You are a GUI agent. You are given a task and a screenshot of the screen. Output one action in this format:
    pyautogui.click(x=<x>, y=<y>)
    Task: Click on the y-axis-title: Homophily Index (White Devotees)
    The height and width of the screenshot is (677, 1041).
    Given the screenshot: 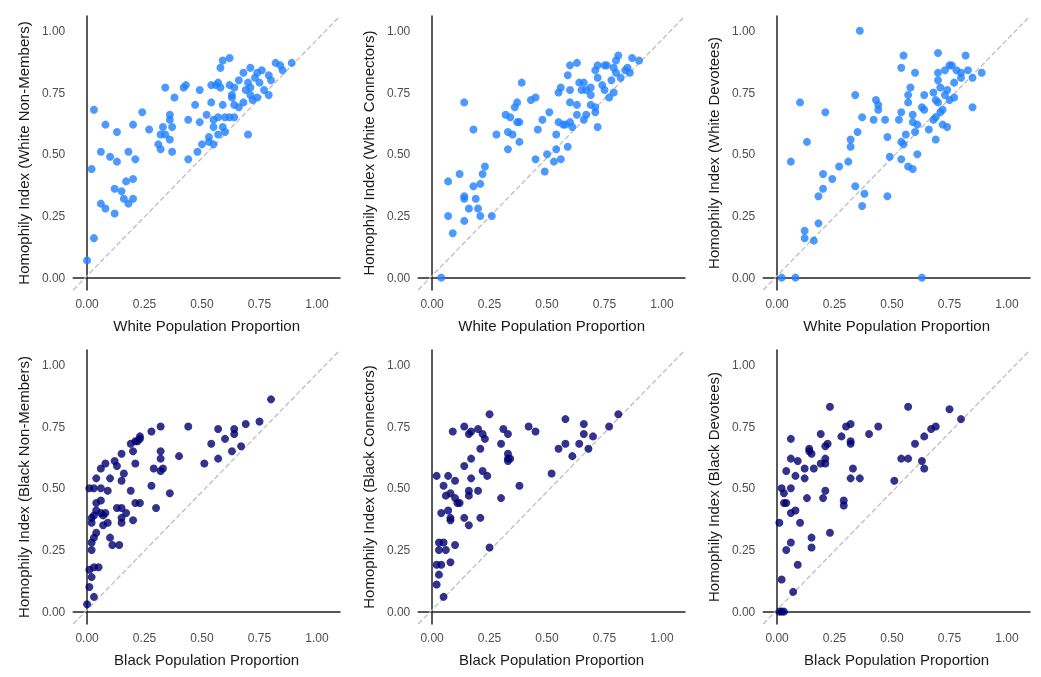 What is the action you would take?
    pyautogui.click(x=713, y=153)
    